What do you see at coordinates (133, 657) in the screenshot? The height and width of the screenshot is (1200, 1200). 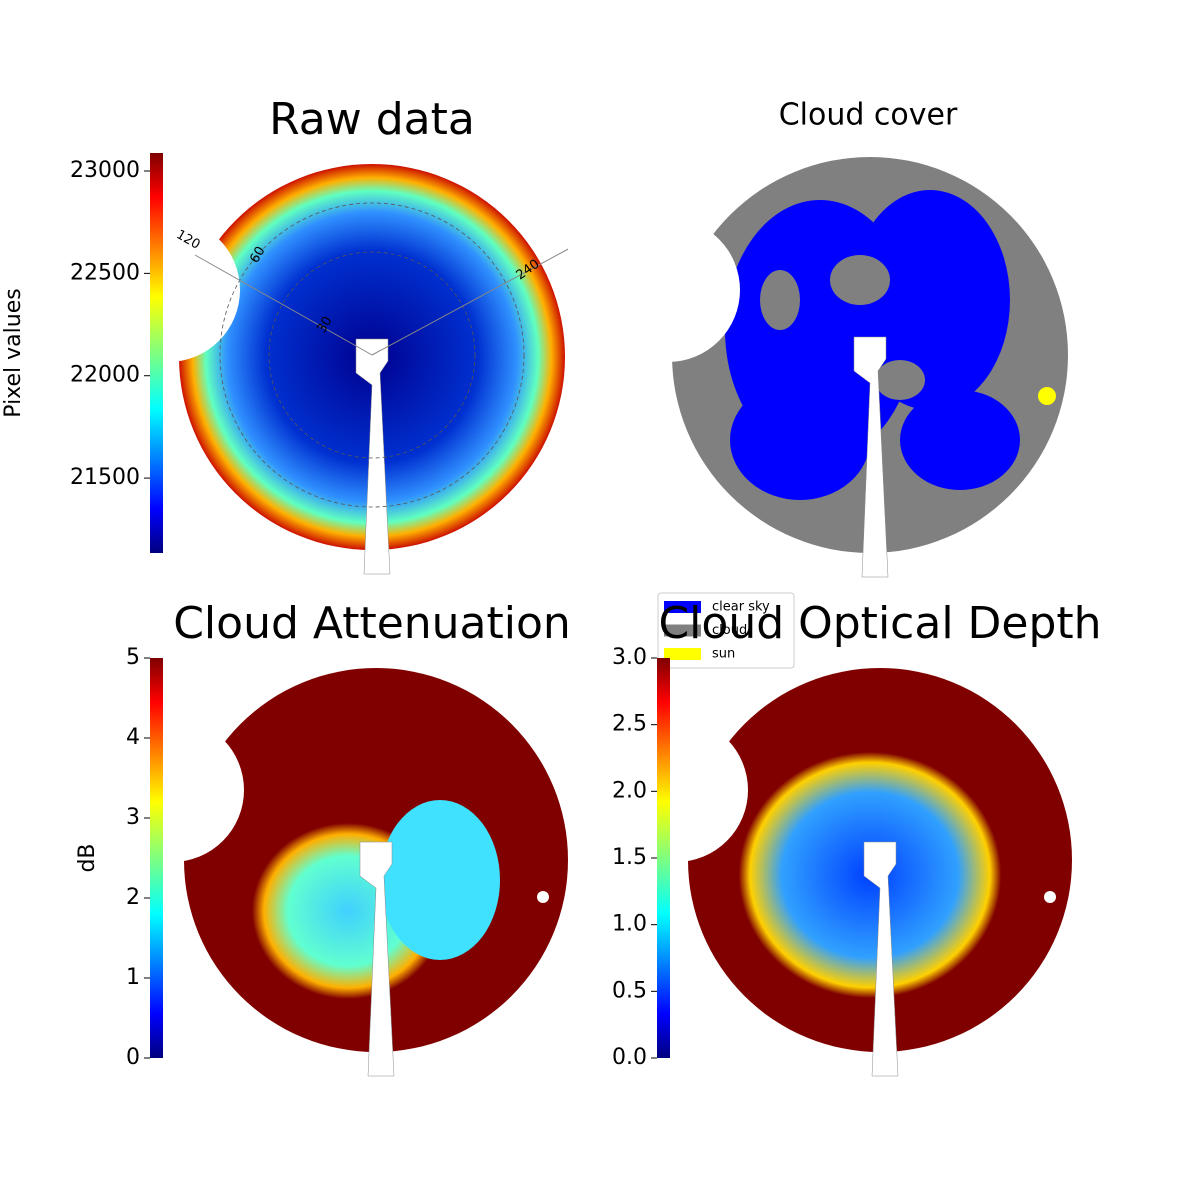 I see `colorbar-tick-label: 5` at bounding box center [133, 657].